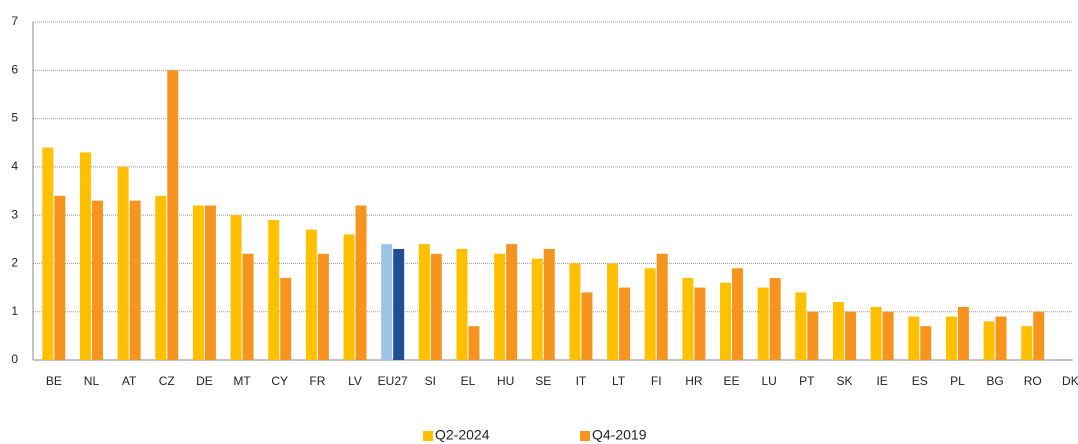  Describe the element at coordinates (92, 381) in the screenshot. I see `x-tick-label: NL` at that location.